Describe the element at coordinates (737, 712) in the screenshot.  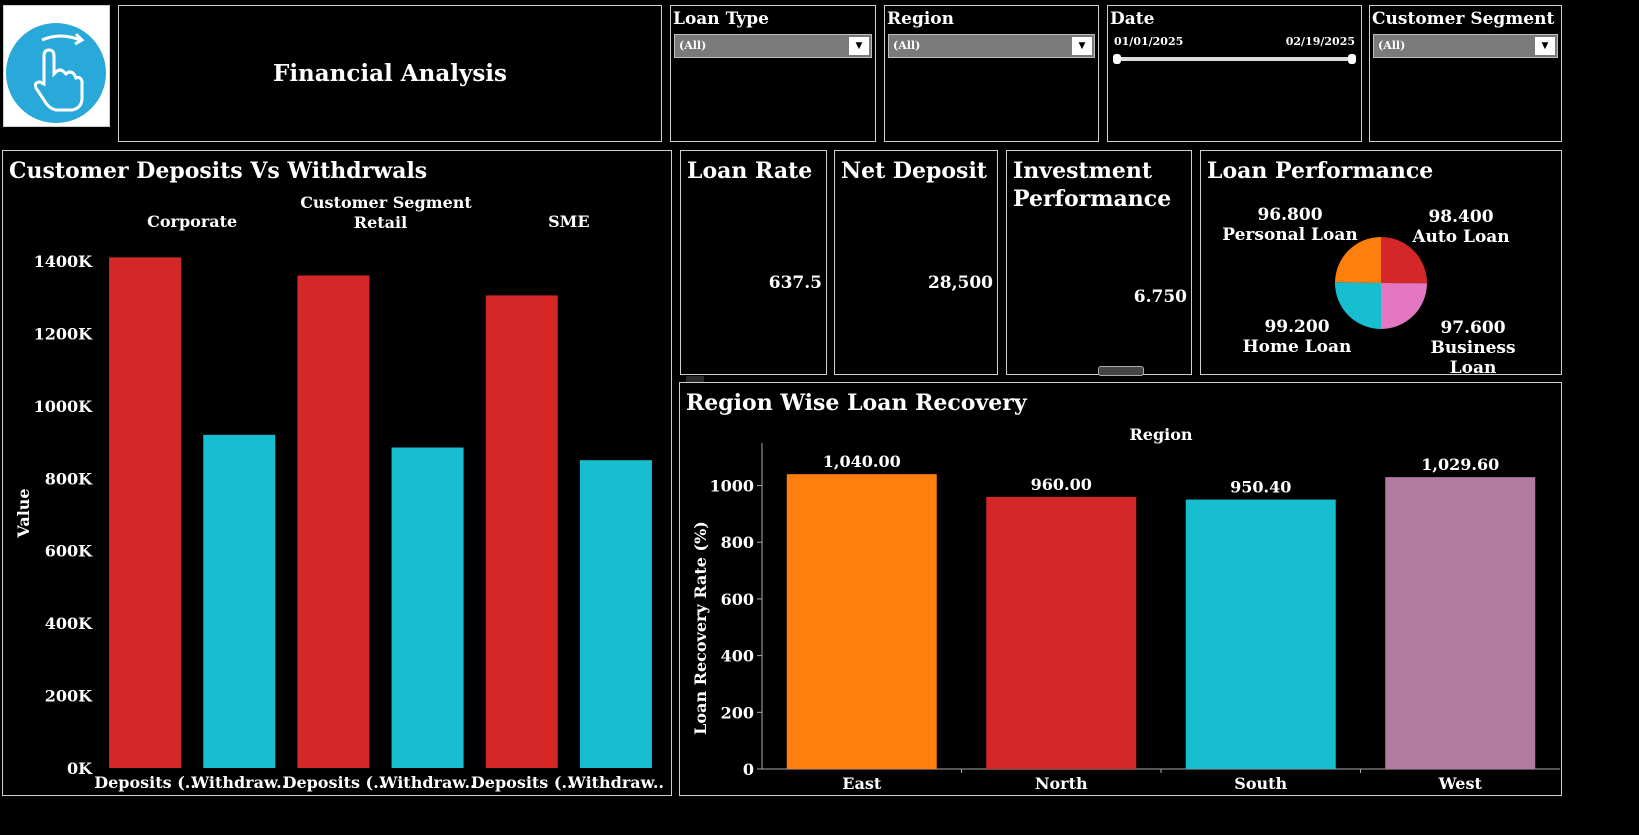
I see `y-tick-label: 200` at that location.